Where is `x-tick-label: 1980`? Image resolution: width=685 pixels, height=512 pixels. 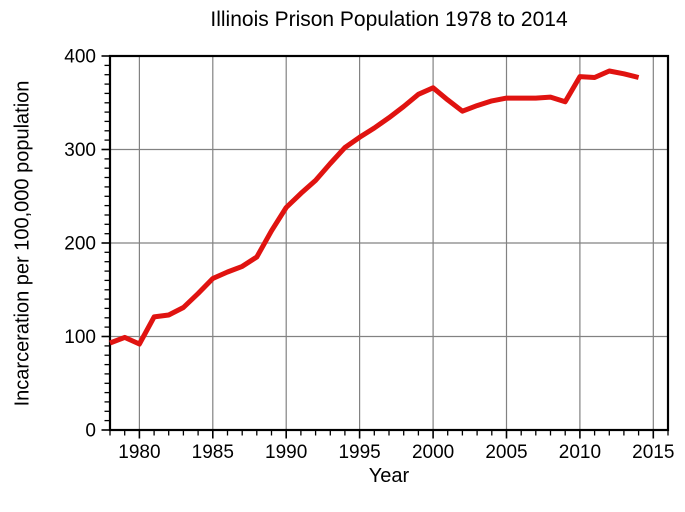
x-tick-label: 1980 is located at coordinates (139, 452).